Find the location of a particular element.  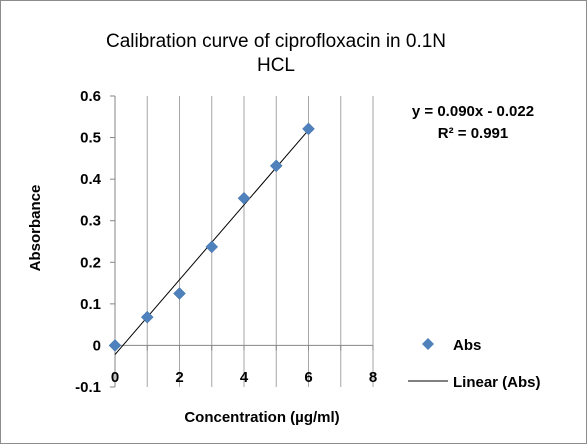

x-tick-label: 2 is located at coordinates (179, 377).